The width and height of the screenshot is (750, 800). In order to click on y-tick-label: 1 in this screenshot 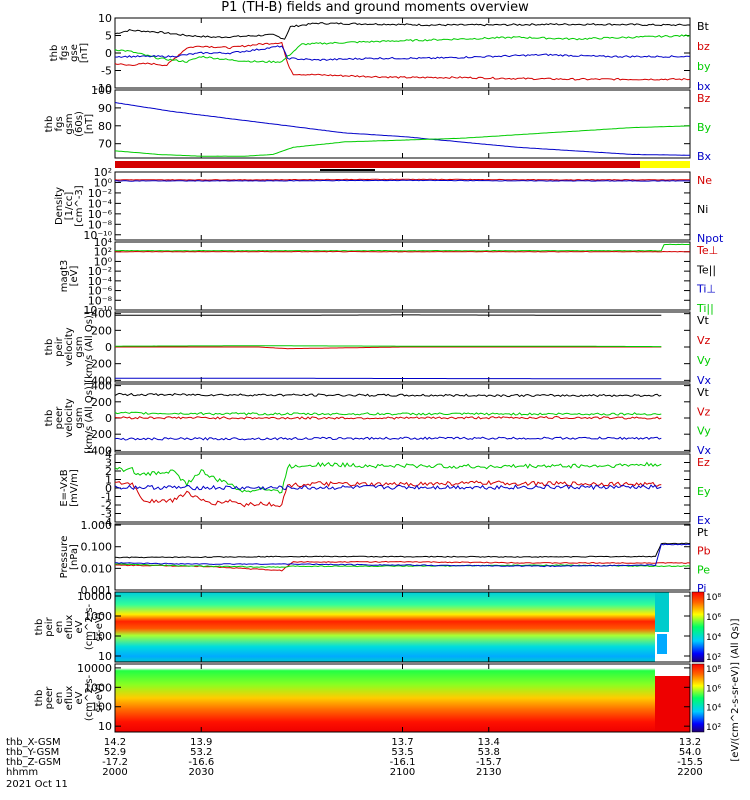, I will do `click(108, 480)`.